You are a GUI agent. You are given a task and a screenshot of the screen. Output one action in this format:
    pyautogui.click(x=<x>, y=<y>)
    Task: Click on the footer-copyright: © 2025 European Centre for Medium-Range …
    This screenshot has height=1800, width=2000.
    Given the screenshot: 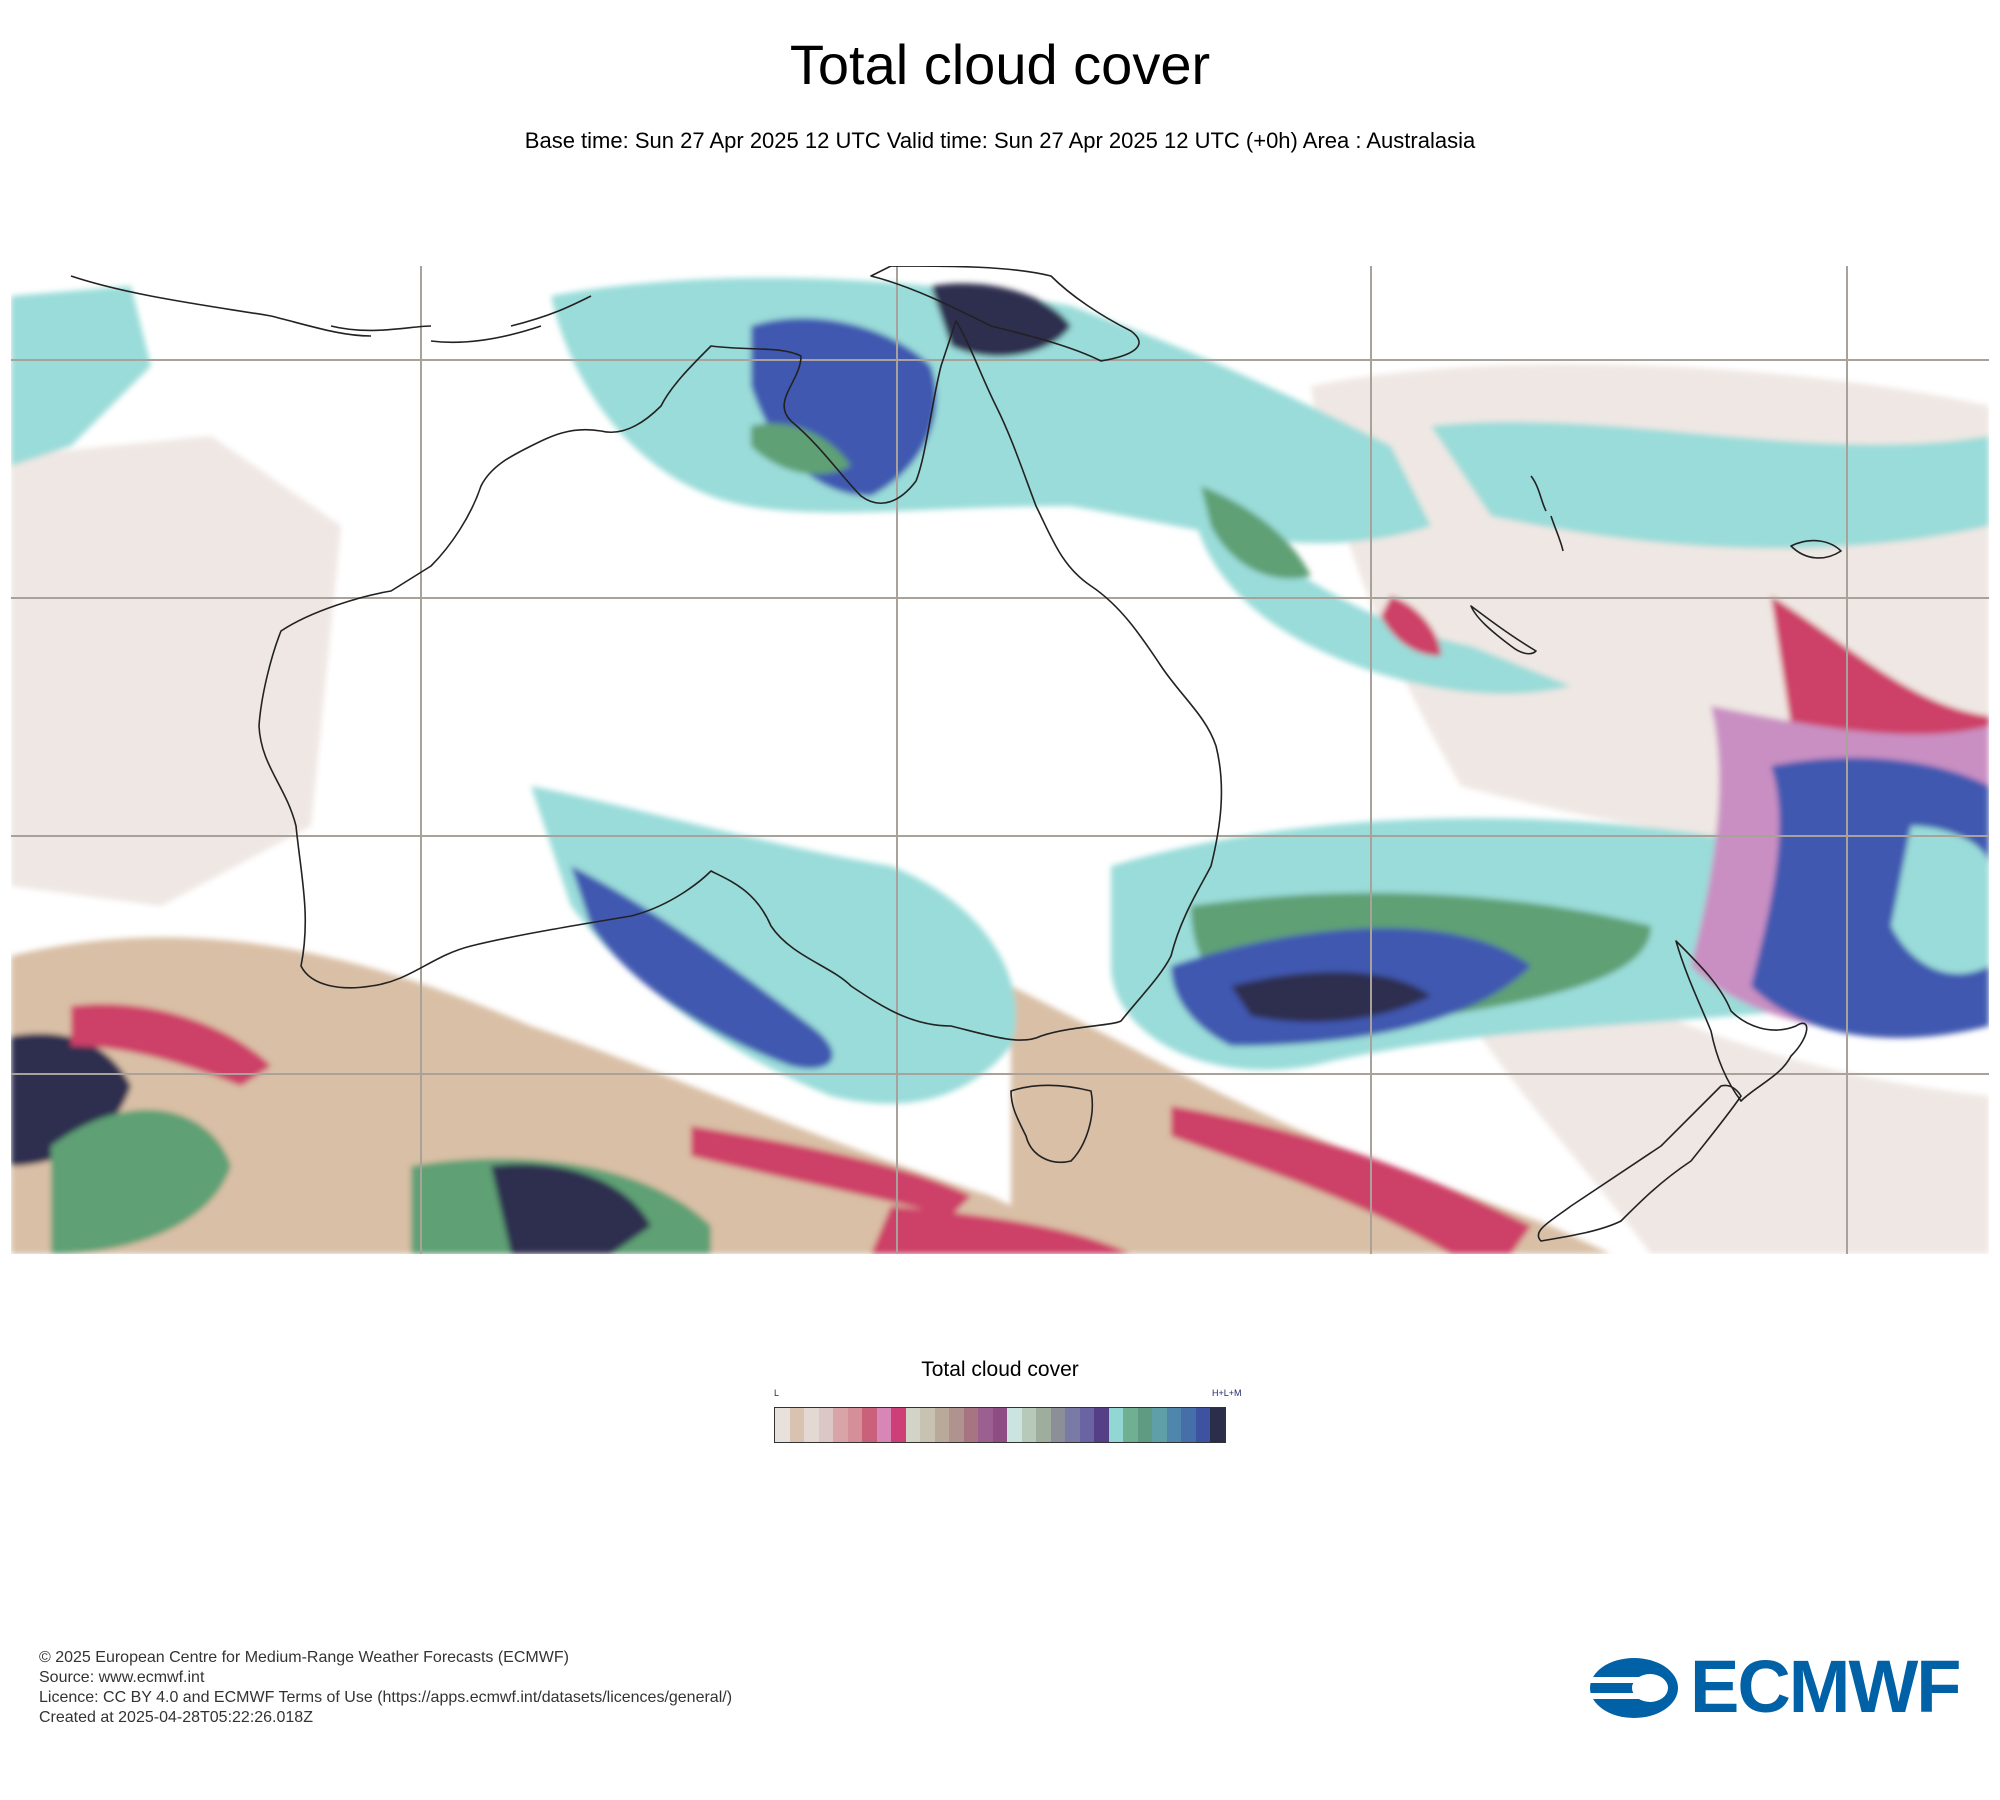 What is the action you would take?
    pyautogui.click(x=304, y=1657)
    